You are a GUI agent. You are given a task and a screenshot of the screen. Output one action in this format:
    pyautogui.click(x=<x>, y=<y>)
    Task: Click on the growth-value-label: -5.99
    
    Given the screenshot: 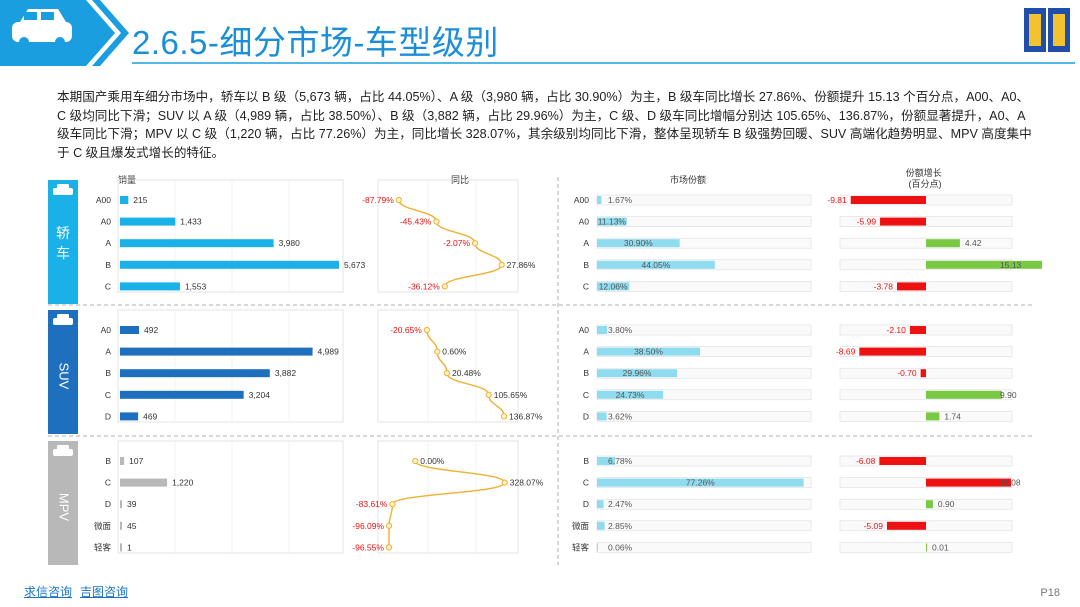 What is the action you would take?
    pyautogui.click(x=867, y=222)
    